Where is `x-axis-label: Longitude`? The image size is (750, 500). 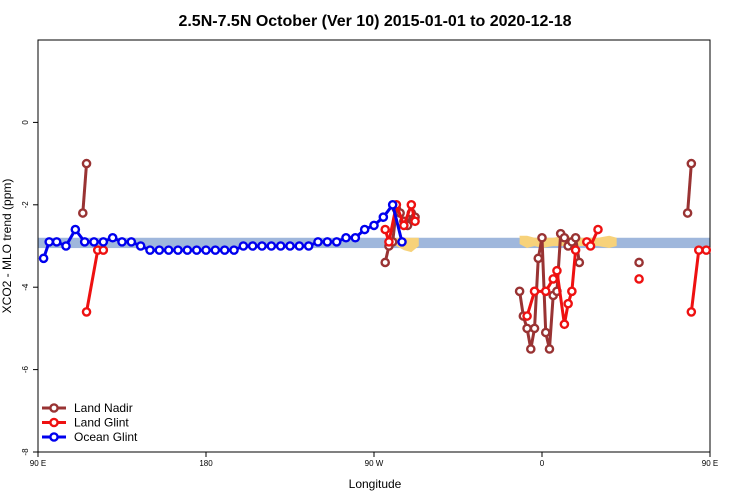 x-axis-label: Longitude is located at coordinates (375, 484).